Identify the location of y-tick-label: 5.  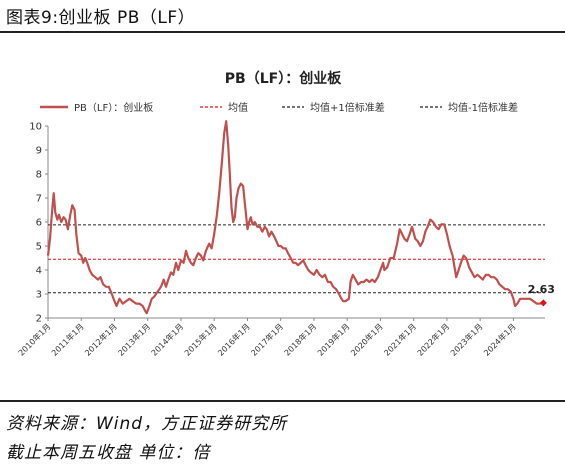
(39, 247).